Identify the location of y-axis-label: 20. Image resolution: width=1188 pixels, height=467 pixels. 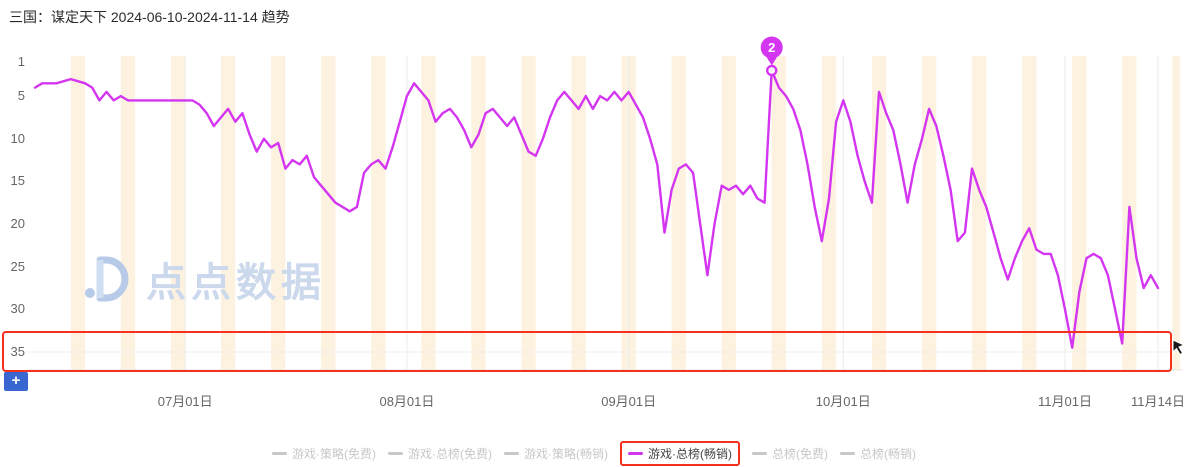
(17, 224).